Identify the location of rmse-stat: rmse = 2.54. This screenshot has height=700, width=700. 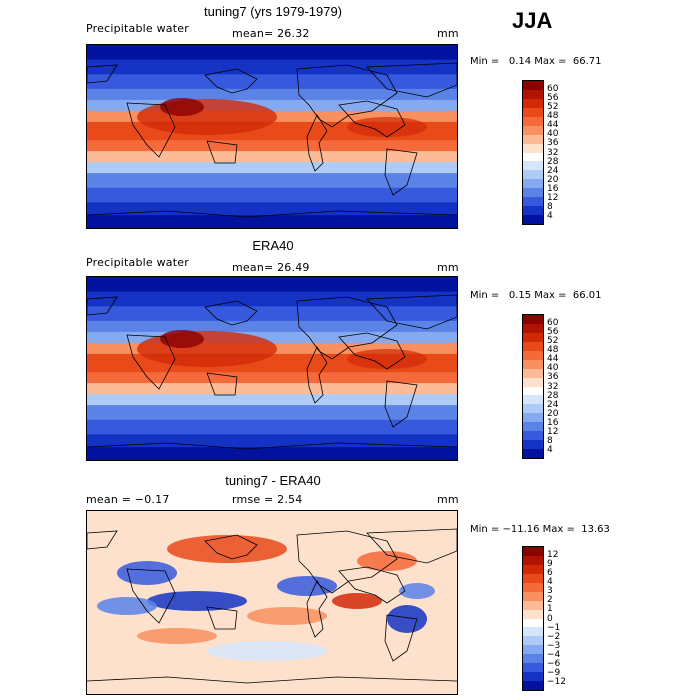
(267, 499).